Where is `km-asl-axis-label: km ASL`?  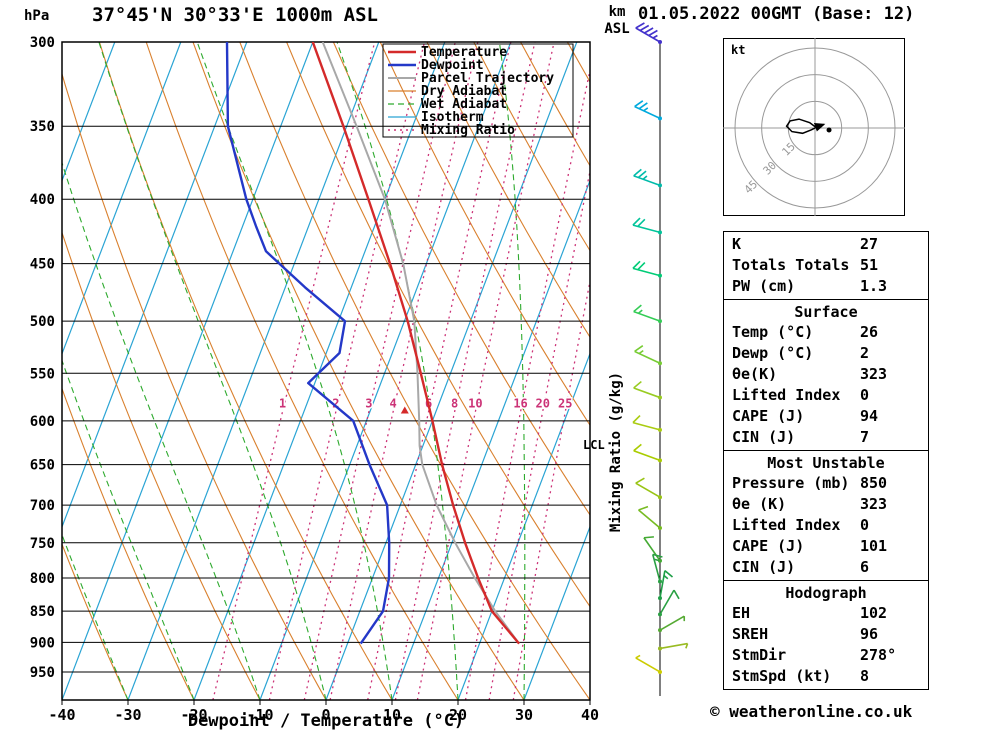
km-asl-axis-label: km ASL is located at coordinates (617, 21).